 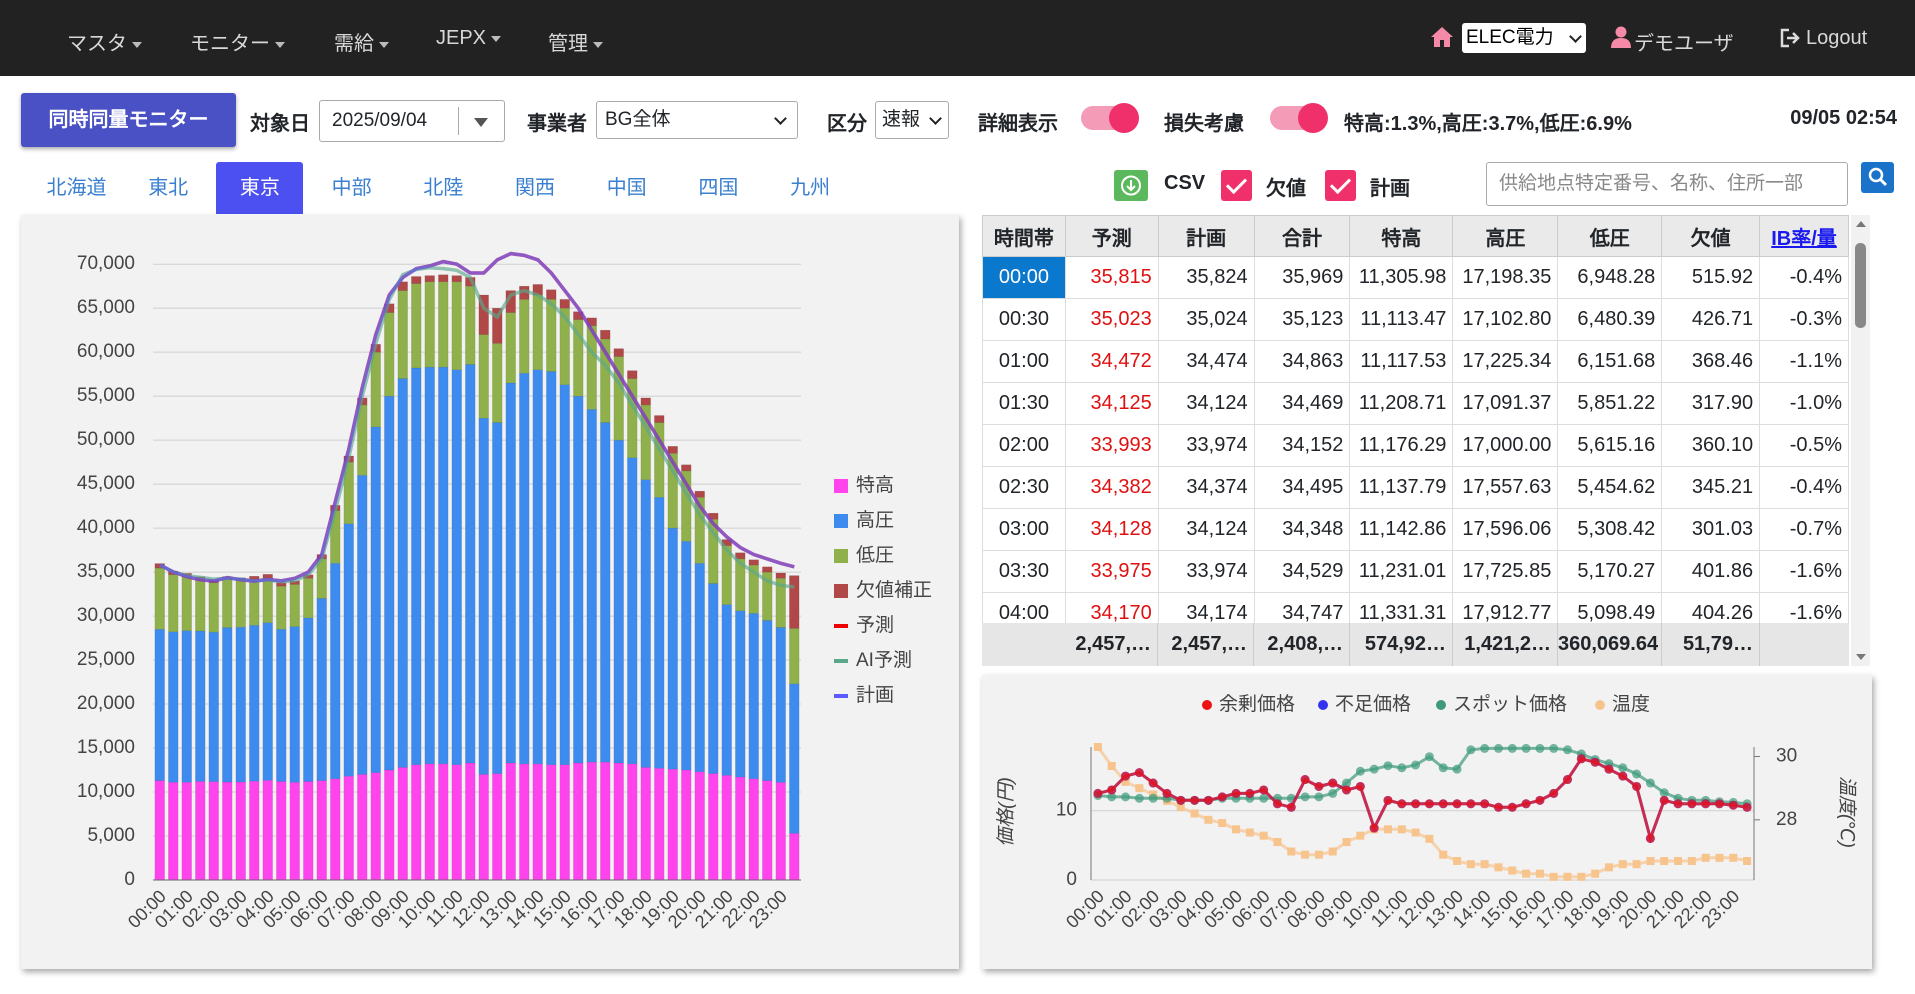 What do you see at coordinates (361, 41) in the screenshot?
I see `nav-menu: 需給` at bounding box center [361, 41].